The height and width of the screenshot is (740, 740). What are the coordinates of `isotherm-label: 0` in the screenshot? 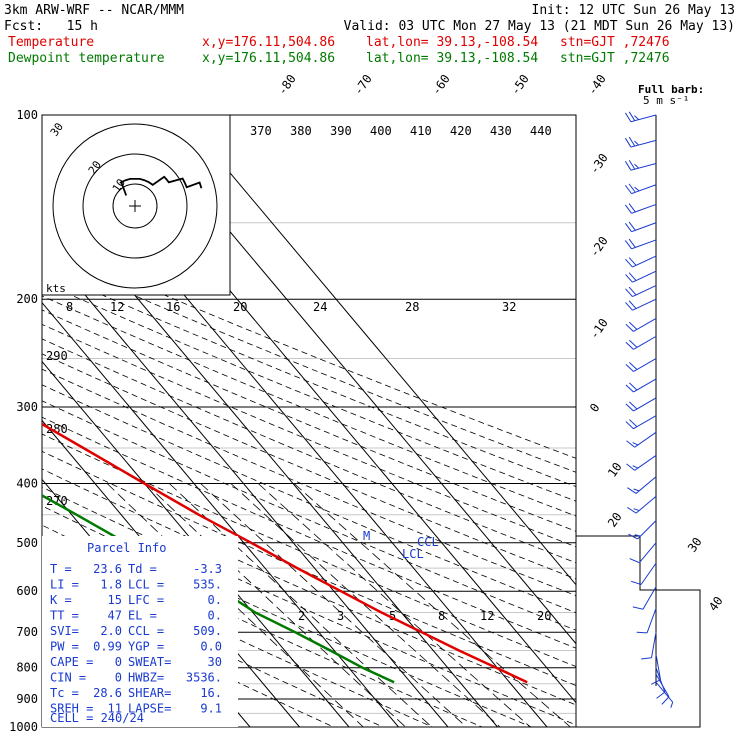 It's located at (595, 408).